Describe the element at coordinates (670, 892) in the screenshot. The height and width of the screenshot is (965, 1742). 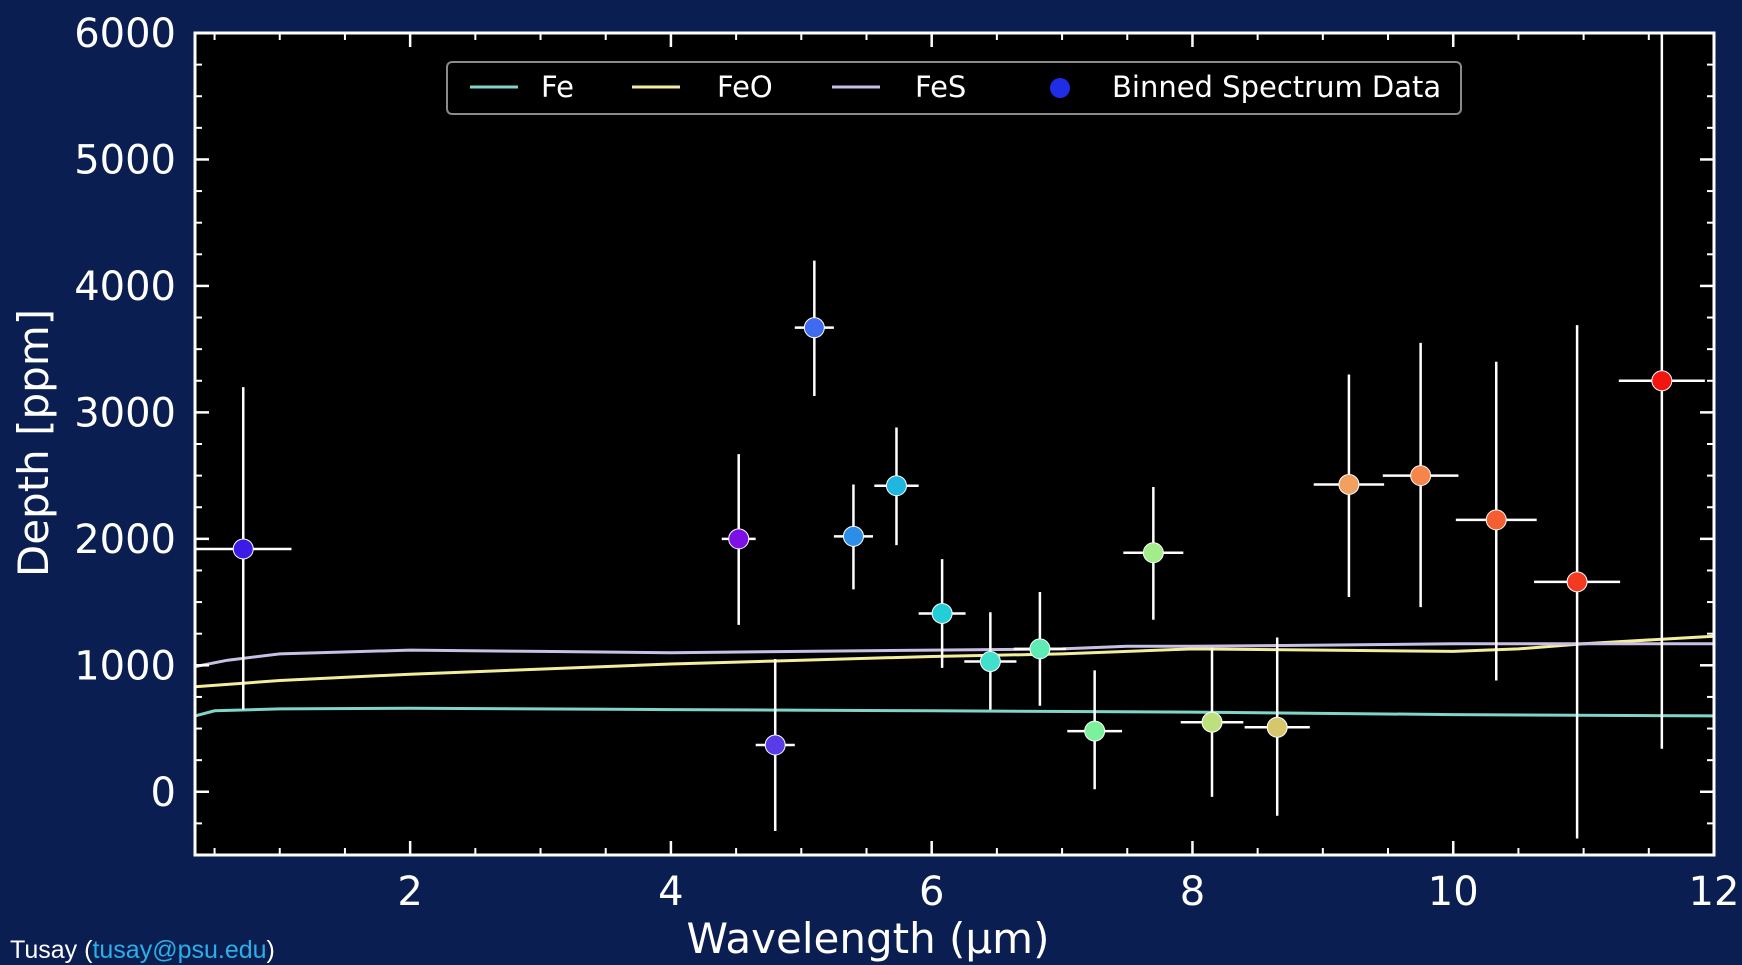
I see `x-tick-label: 4` at that location.